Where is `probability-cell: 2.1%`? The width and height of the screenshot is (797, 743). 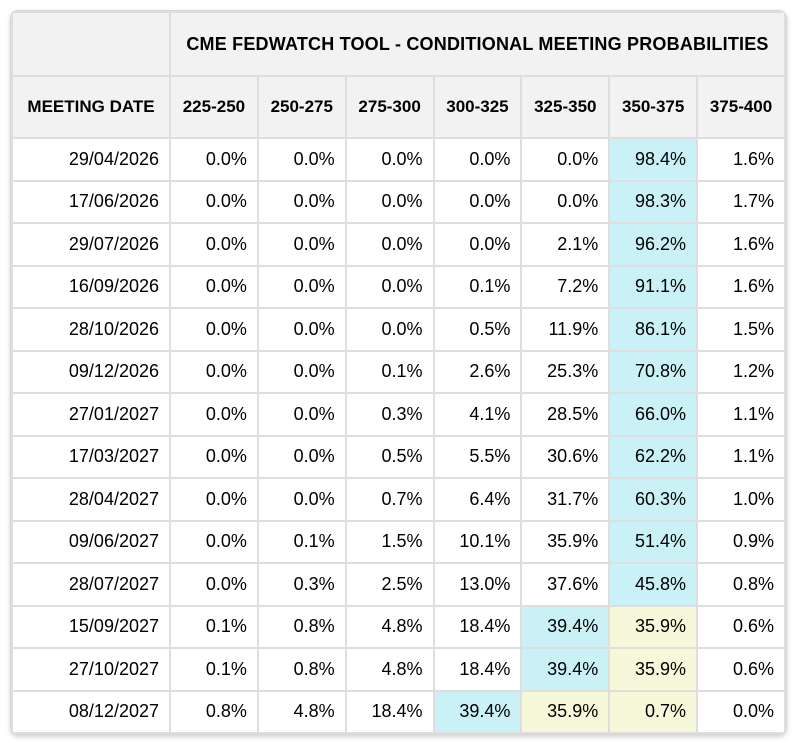 probability-cell: 2.1% is located at coordinates (565, 244).